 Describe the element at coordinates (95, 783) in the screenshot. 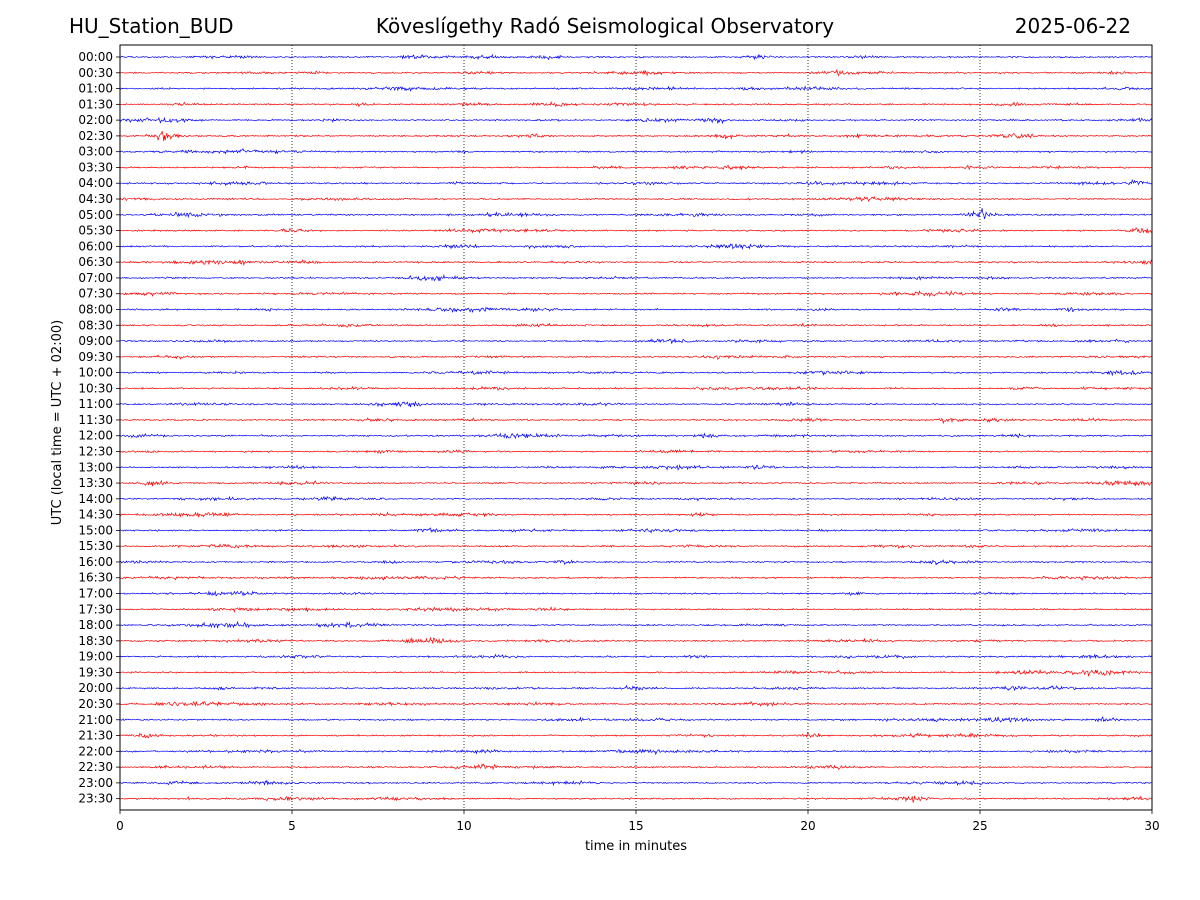

I see `y-tick-label: 23:00` at that location.